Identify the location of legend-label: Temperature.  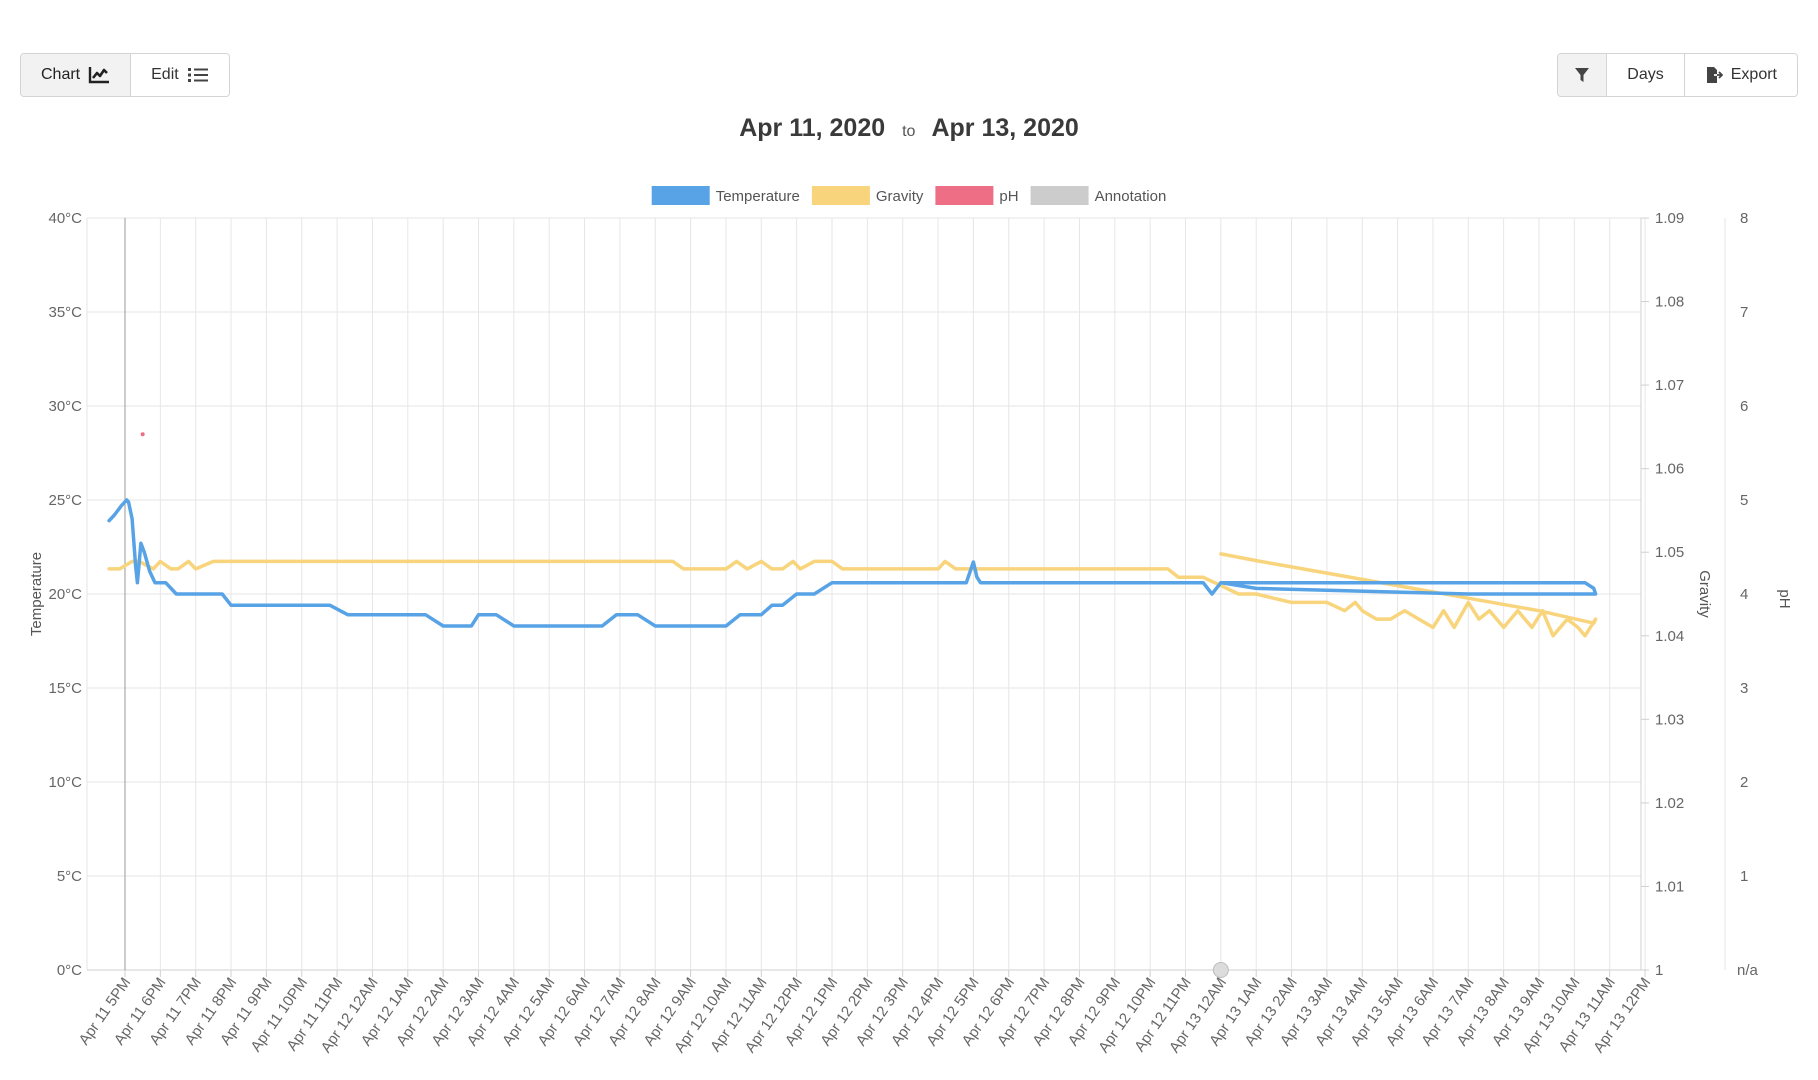
(758, 196).